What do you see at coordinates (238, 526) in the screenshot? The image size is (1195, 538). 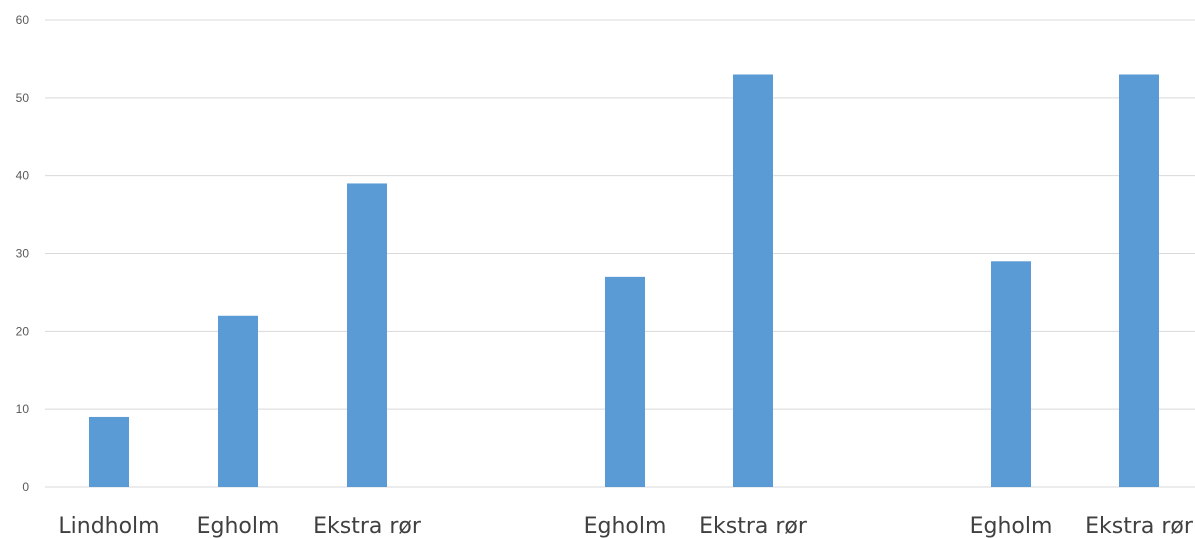 I see `x-category-label-2: Egholm` at bounding box center [238, 526].